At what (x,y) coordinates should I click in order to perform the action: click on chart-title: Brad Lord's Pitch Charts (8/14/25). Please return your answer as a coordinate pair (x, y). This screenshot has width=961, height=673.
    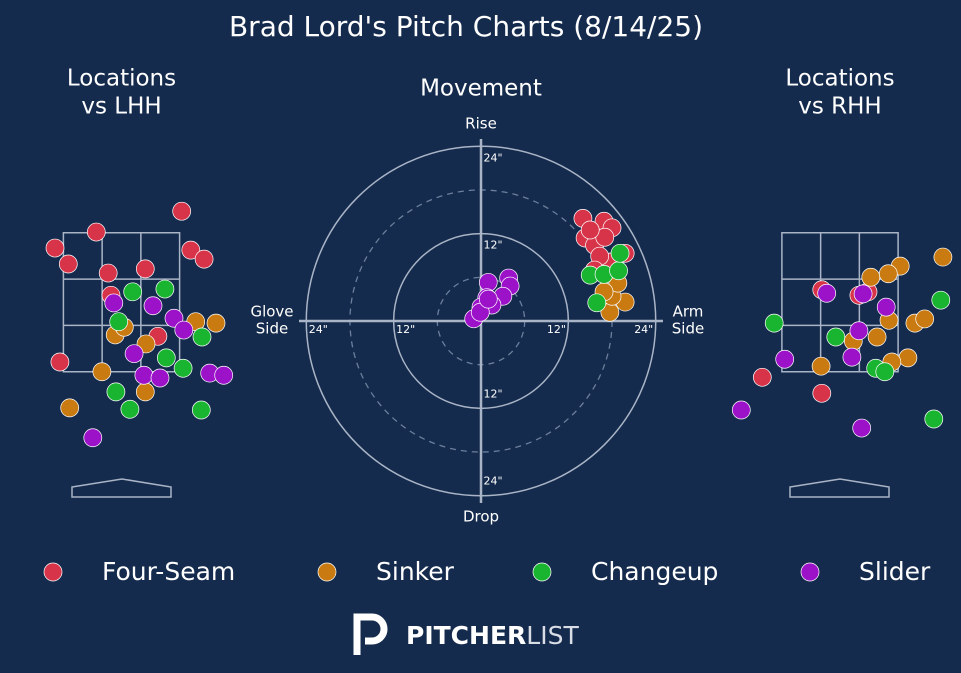
    Looking at the image, I should click on (466, 26).